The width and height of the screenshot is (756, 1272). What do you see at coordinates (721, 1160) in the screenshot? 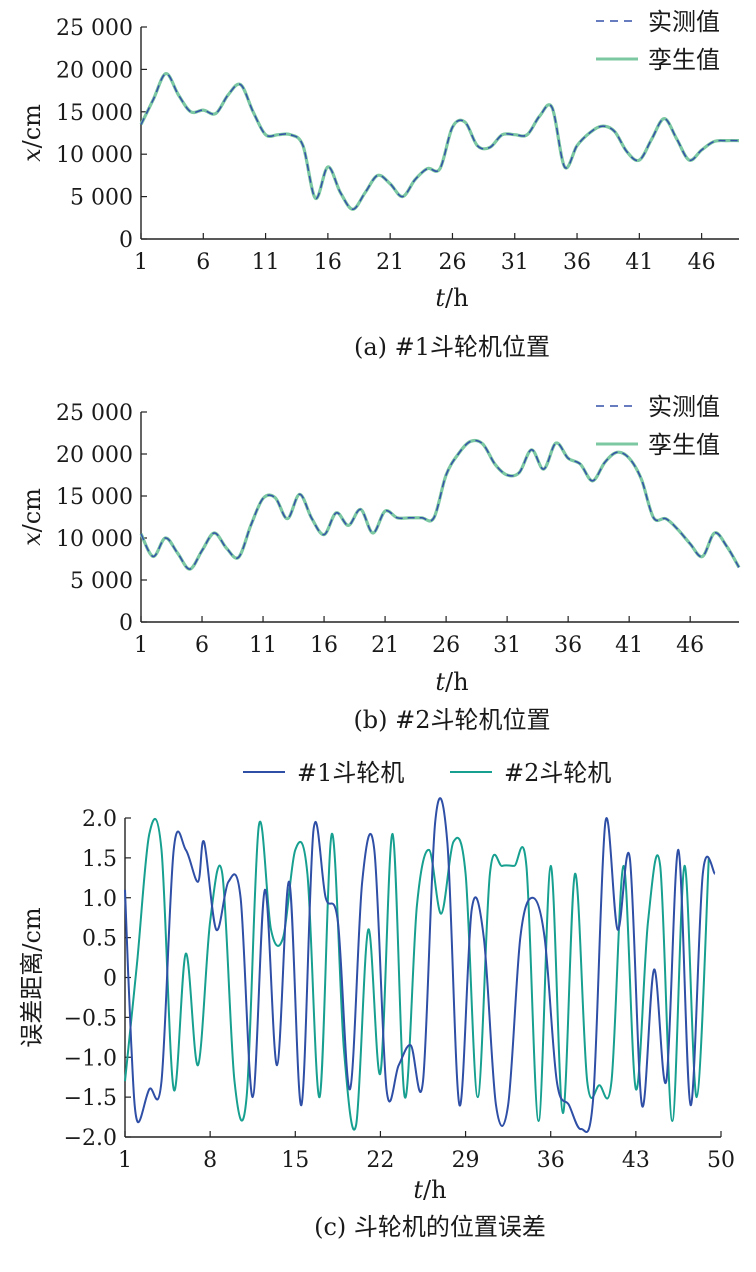
I see `x-tick-label: 50` at bounding box center [721, 1160].